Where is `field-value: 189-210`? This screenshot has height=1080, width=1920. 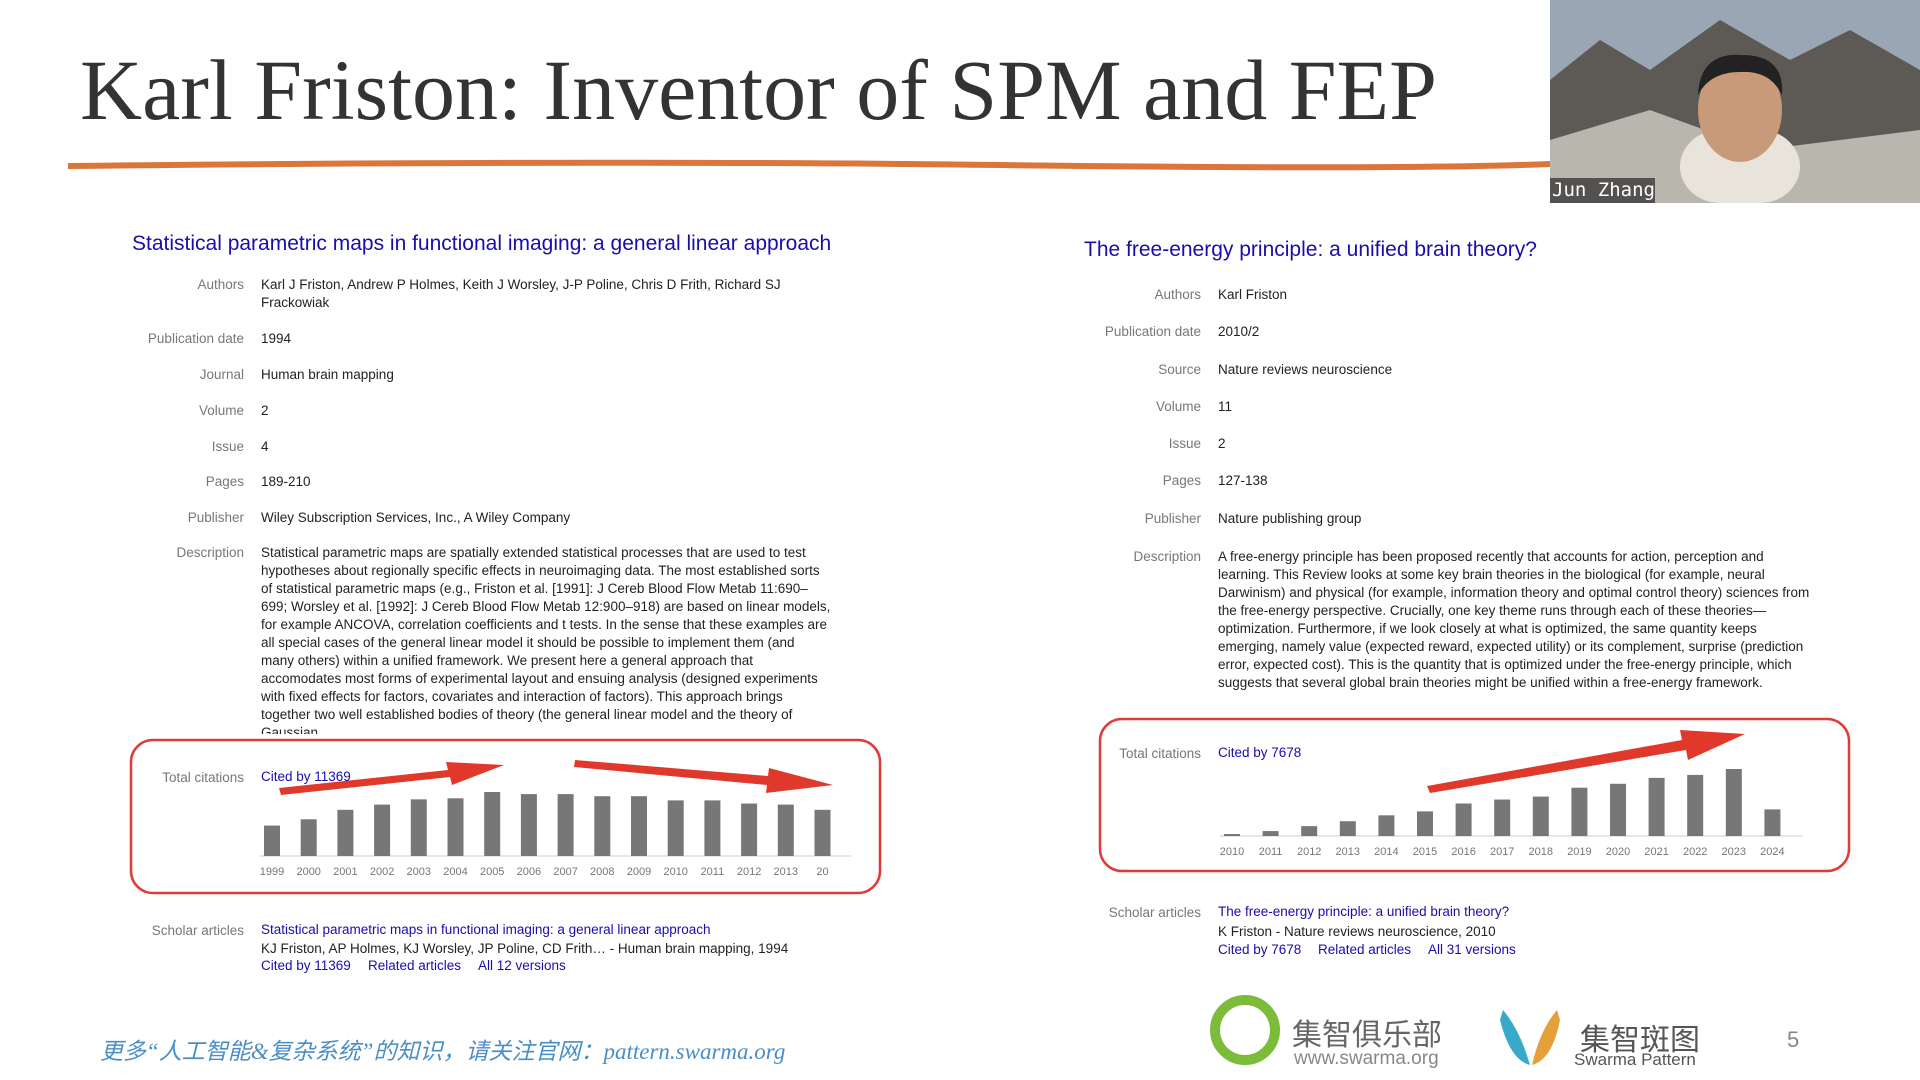
field-value: 189-210 is located at coordinates (286, 481).